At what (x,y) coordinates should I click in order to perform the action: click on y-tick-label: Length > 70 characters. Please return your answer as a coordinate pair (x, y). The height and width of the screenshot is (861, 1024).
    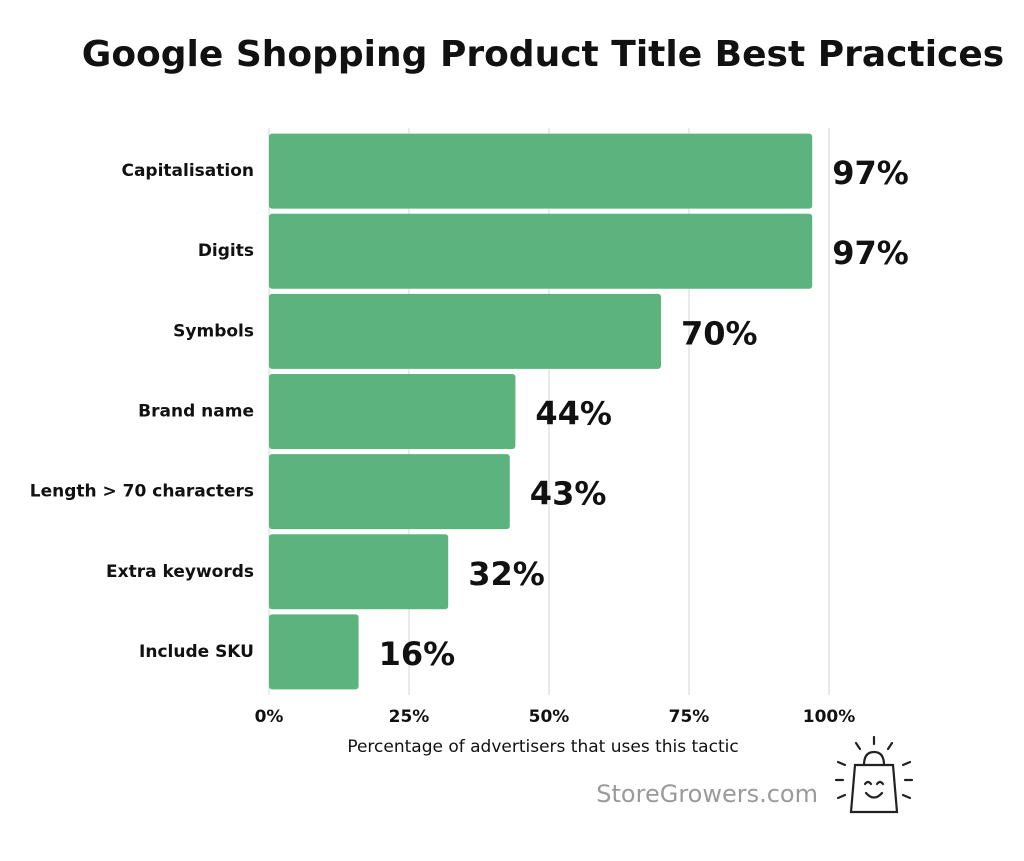
    Looking at the image, I should click on (142, 492).